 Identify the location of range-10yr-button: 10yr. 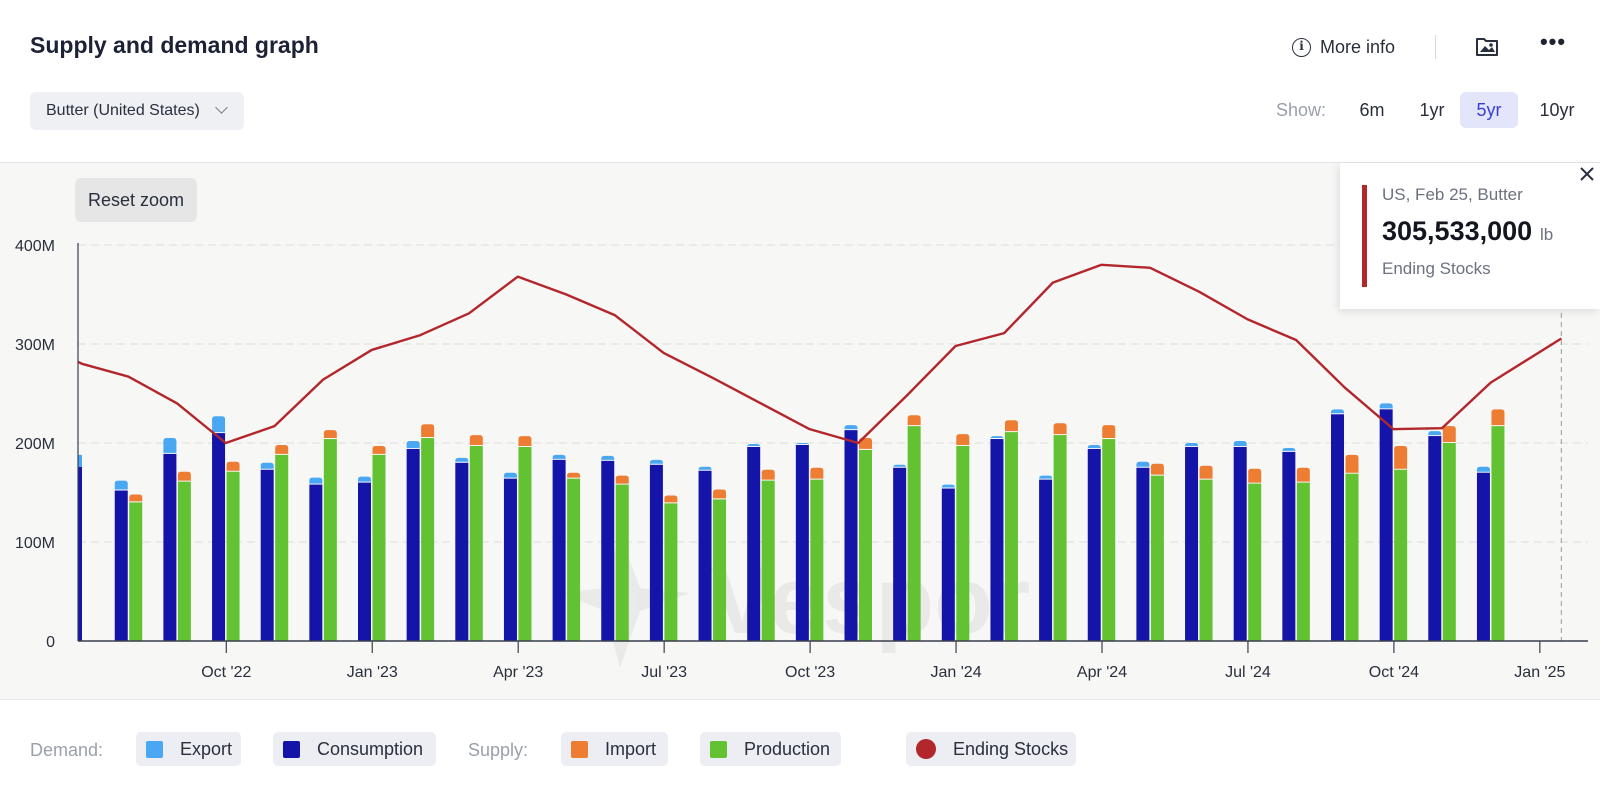
(1557, 109).